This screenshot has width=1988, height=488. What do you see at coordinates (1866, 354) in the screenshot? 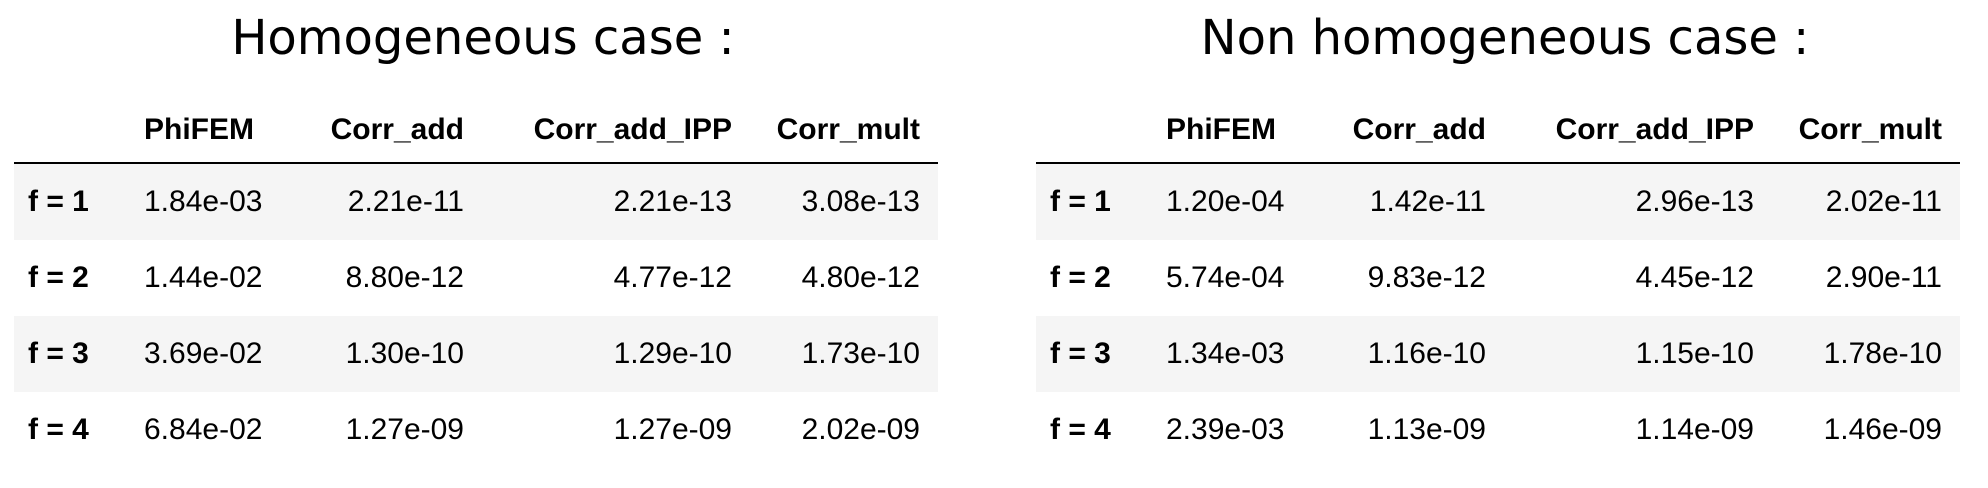
I see `table-cell: 1.78e-10` at bounding box center [1866, 354].